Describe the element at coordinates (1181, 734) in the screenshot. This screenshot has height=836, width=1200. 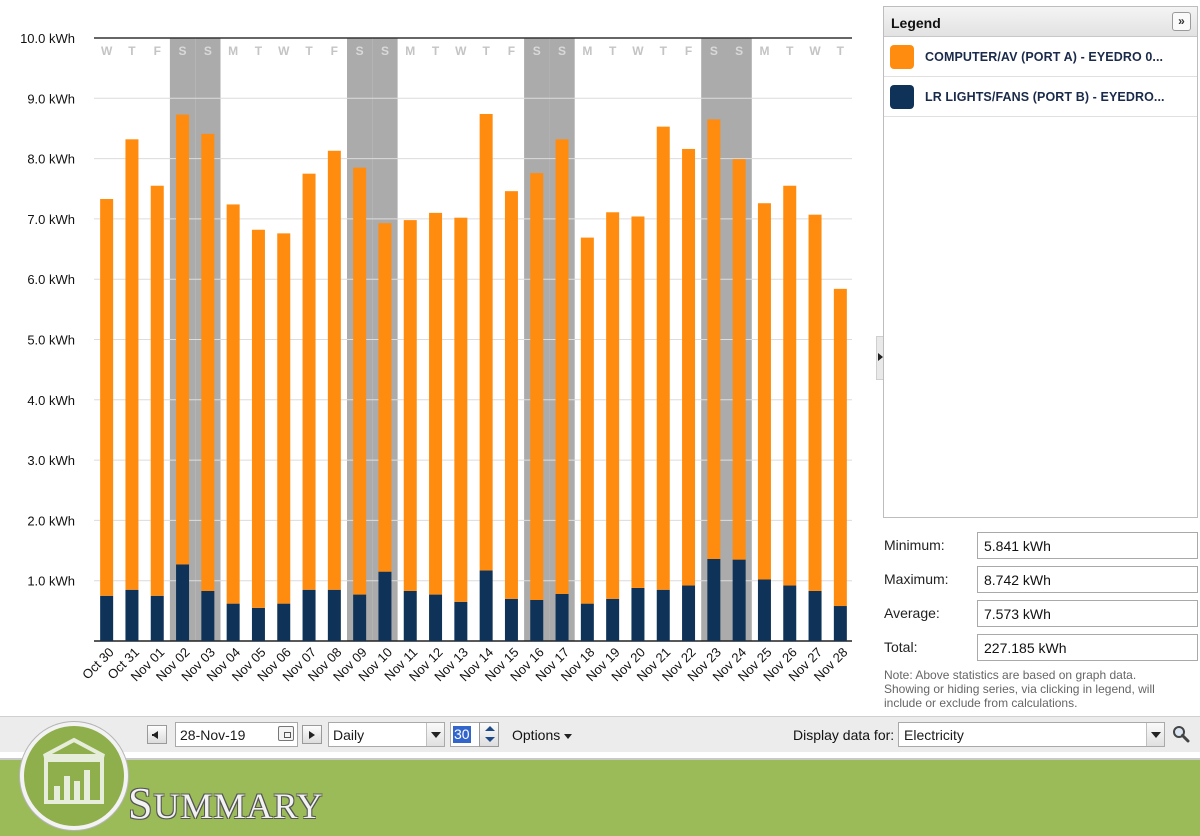
I see `search-icon` at that location.